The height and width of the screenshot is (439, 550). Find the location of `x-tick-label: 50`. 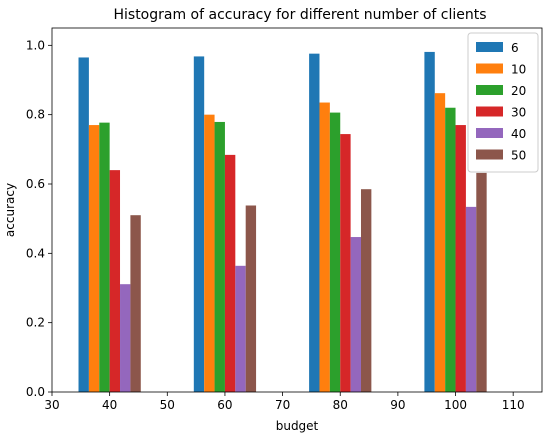

x-tick-label: 50 is located at coordinates (167, 405).